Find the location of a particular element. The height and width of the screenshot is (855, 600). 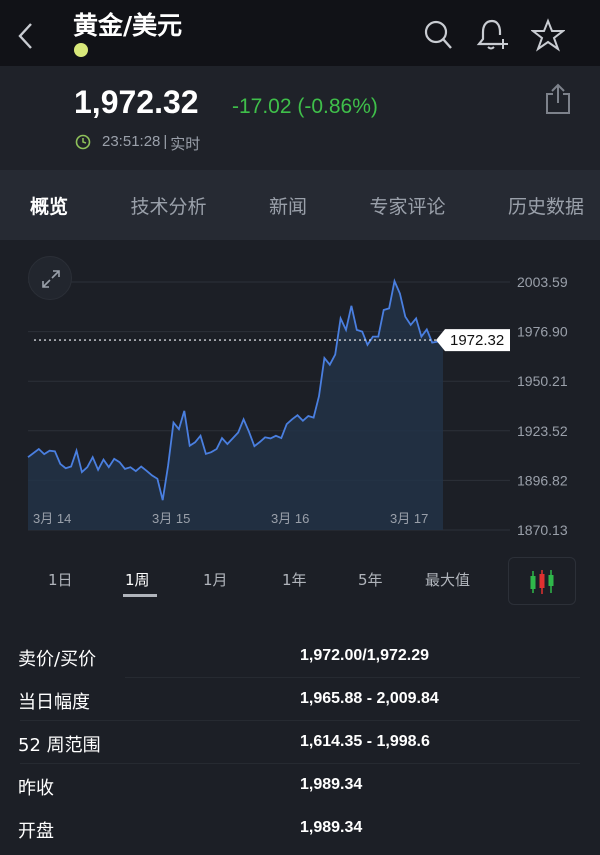

stat-value: 1,614.35 - 1,998.6 is located at coordinates (365, 741).